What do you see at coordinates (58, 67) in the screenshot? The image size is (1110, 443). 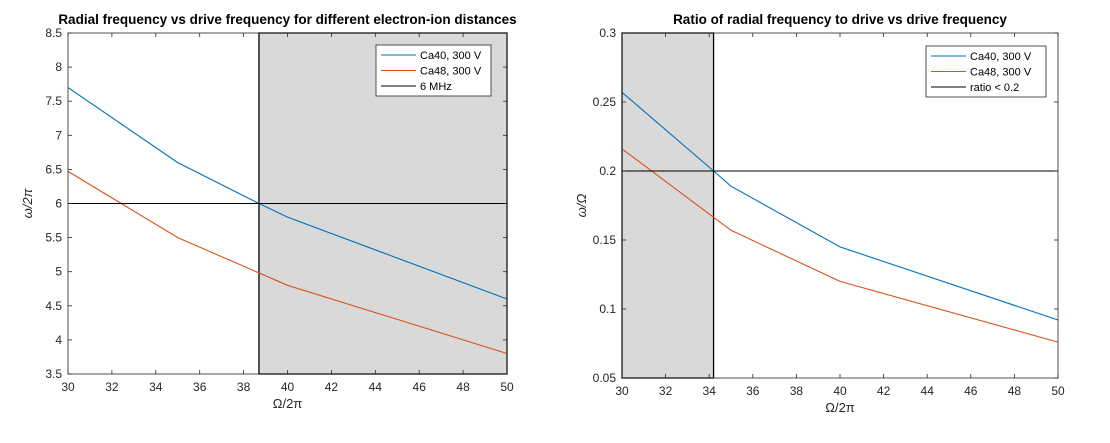 I see `y-tick-label: 8` at bounding box center [58, 67].